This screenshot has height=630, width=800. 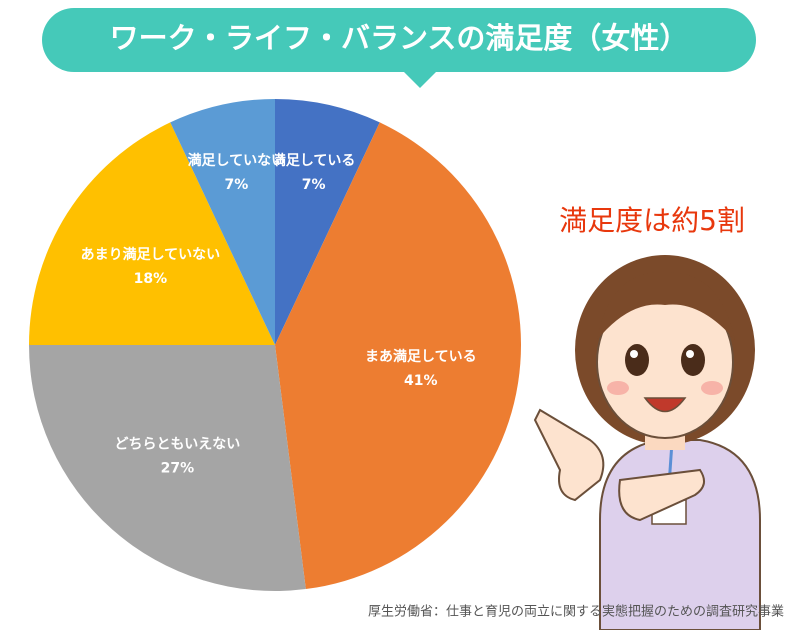 I want to click on slice-category-label: どちらともいえない, so click(x=178, y=445).